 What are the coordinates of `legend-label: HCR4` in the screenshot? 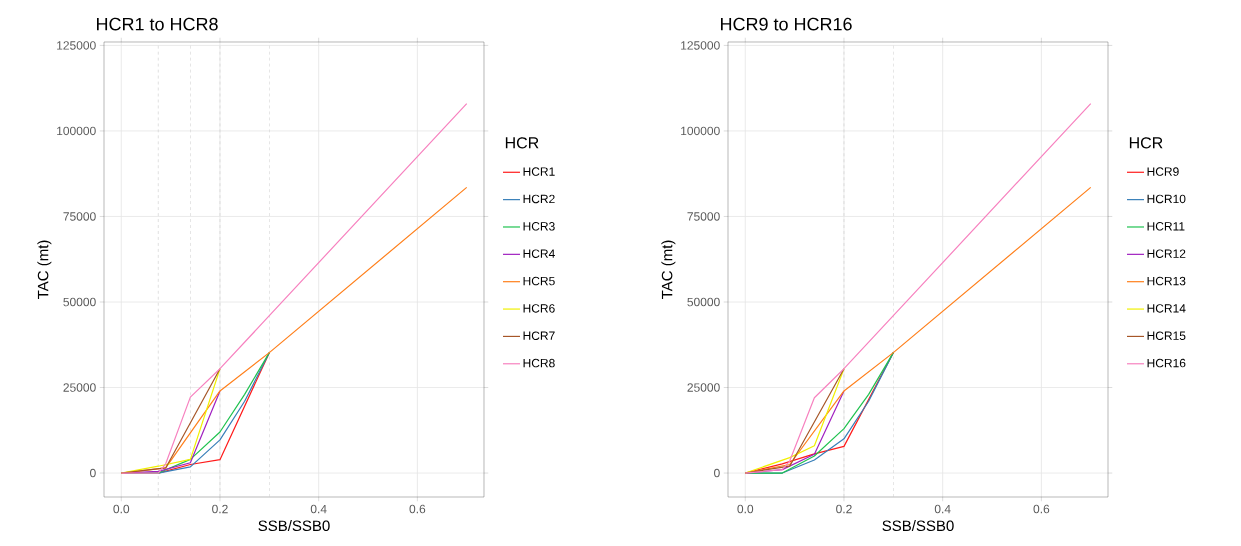 It's located at (539, 253).